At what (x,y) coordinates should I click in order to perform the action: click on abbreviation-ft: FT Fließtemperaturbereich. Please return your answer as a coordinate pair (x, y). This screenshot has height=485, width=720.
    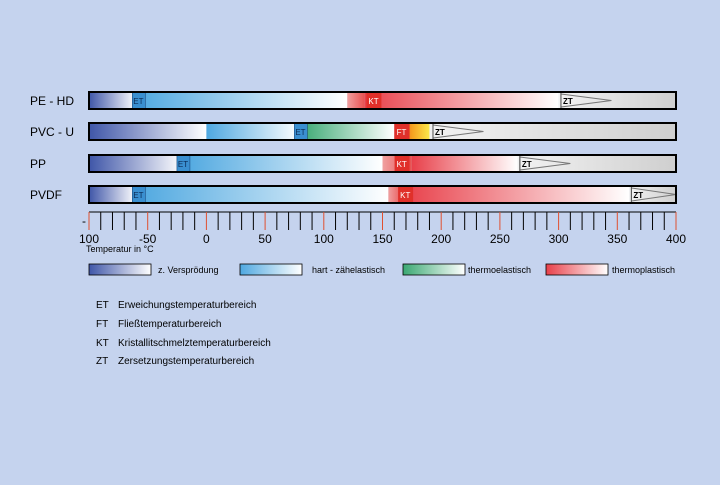
    Looking at the image, I should click on (158, 324).